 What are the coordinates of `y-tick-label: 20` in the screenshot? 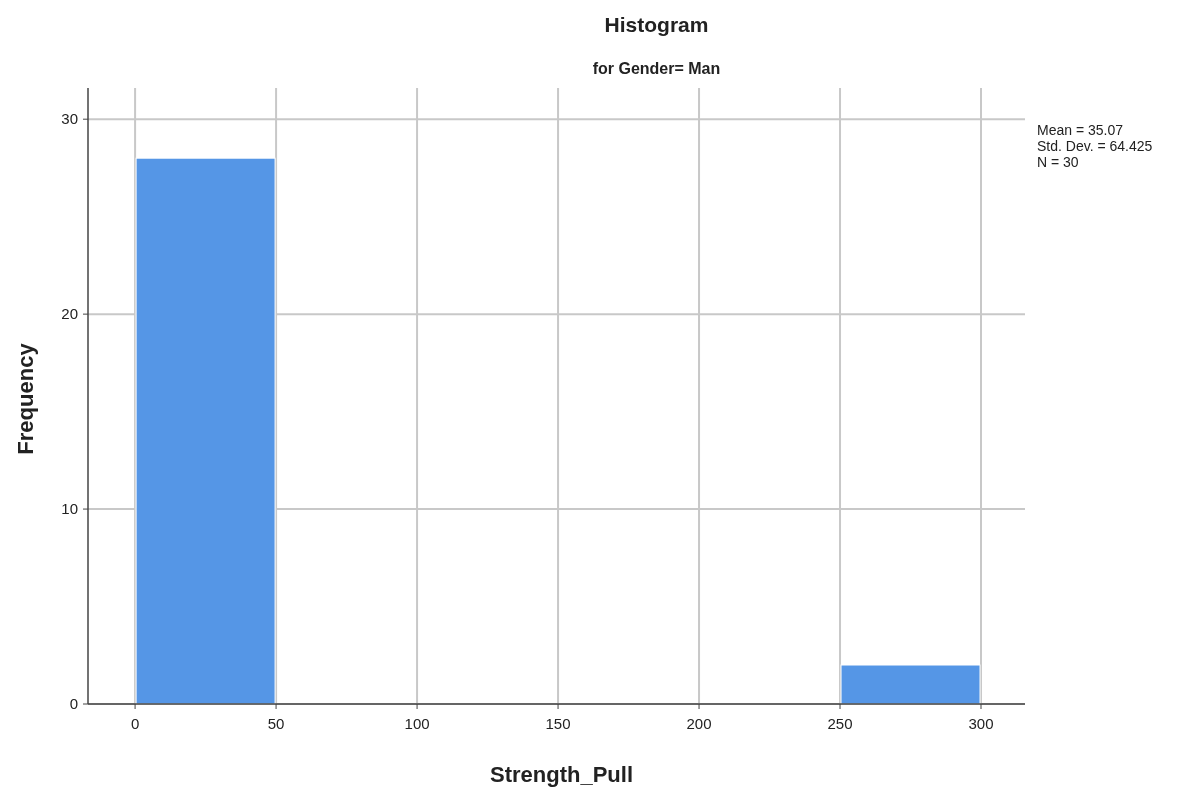 It's located at (69, 314).